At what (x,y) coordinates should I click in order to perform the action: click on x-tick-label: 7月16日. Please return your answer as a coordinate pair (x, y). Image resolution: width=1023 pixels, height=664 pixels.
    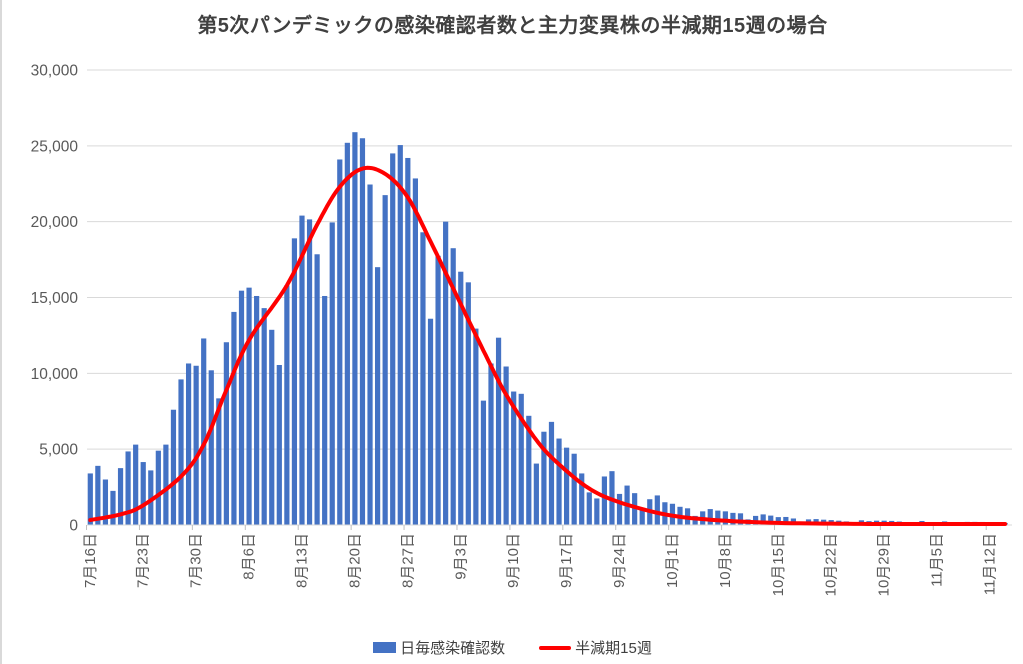
    Looking at the image, I should click on (90, 560).